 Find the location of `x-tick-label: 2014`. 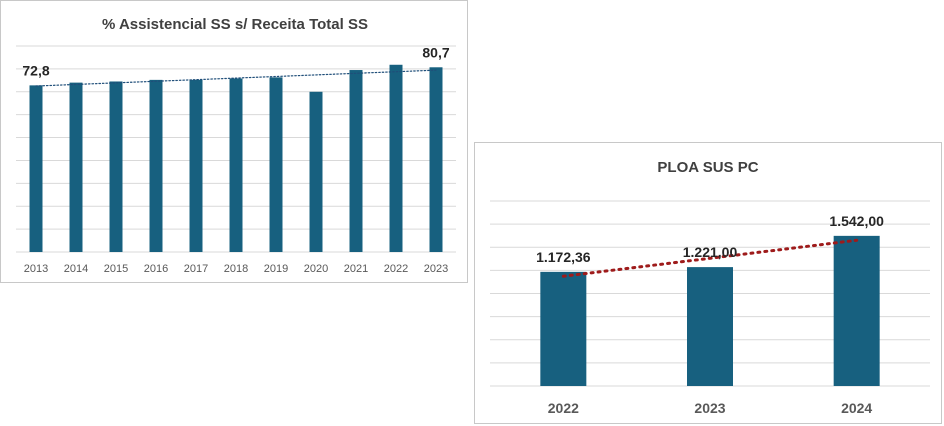

x-tick-label: 2014 is located at coordinates (76, 269).